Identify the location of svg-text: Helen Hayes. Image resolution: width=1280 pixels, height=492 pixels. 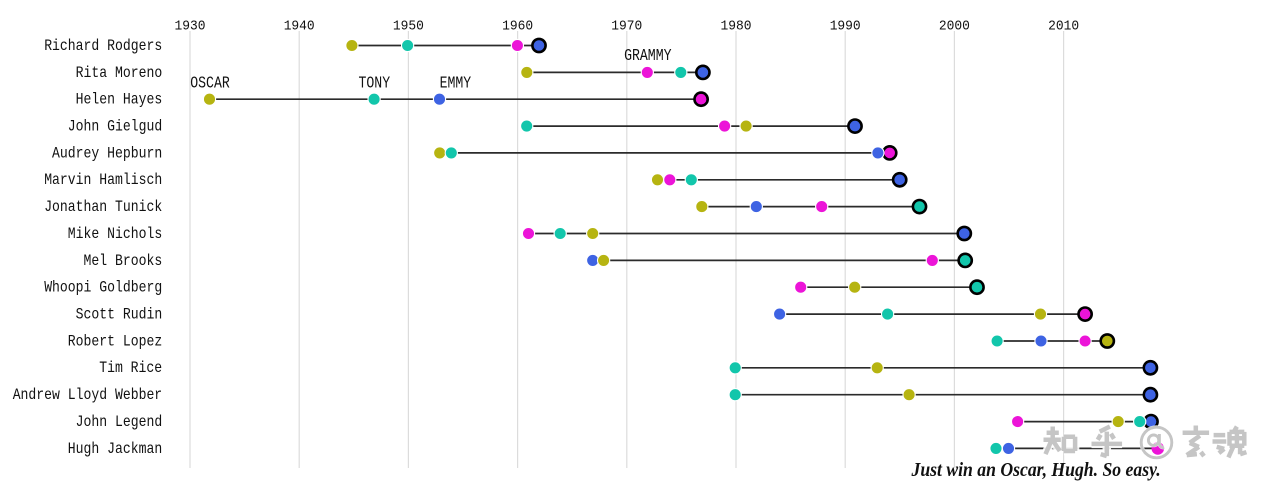
(119, 100).